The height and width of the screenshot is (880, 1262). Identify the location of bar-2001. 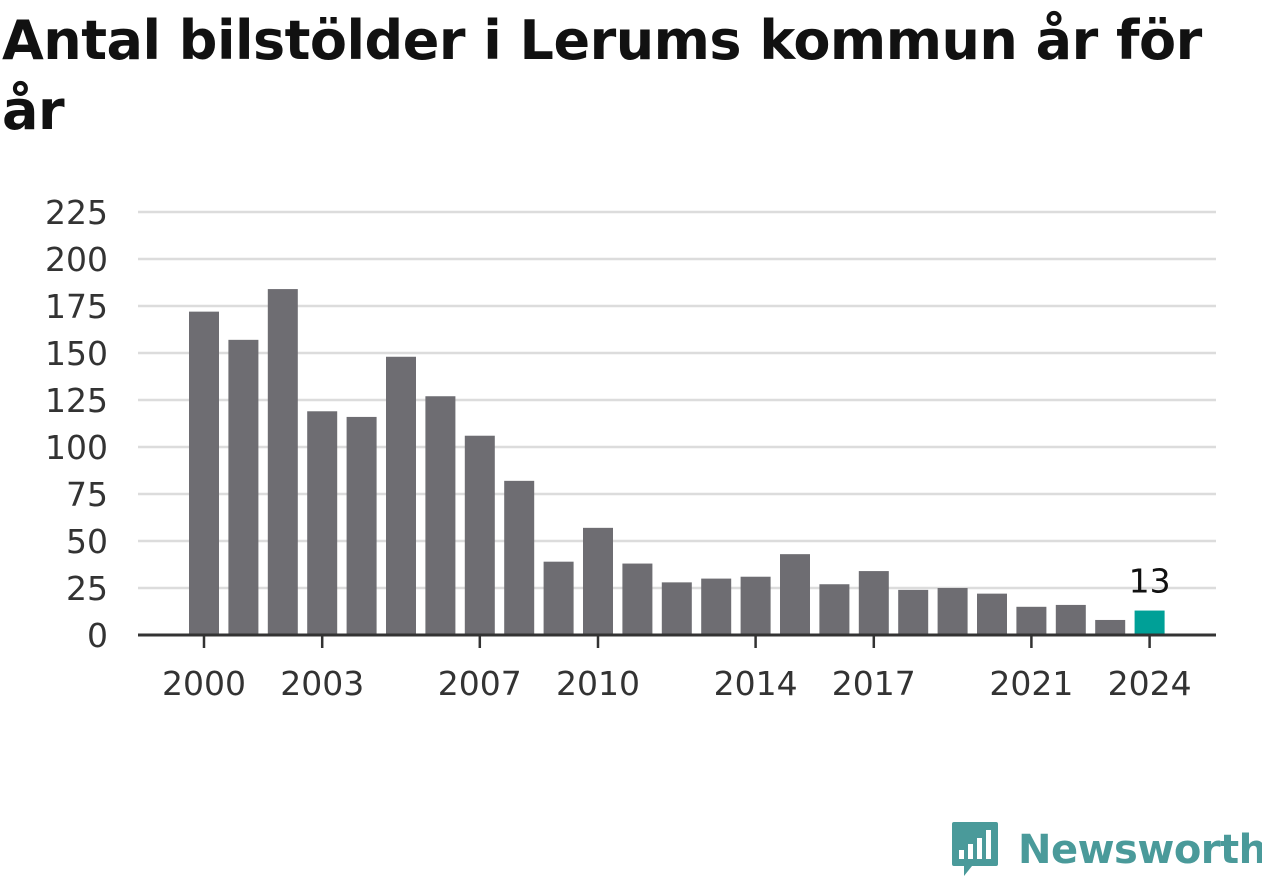
(243, 487).